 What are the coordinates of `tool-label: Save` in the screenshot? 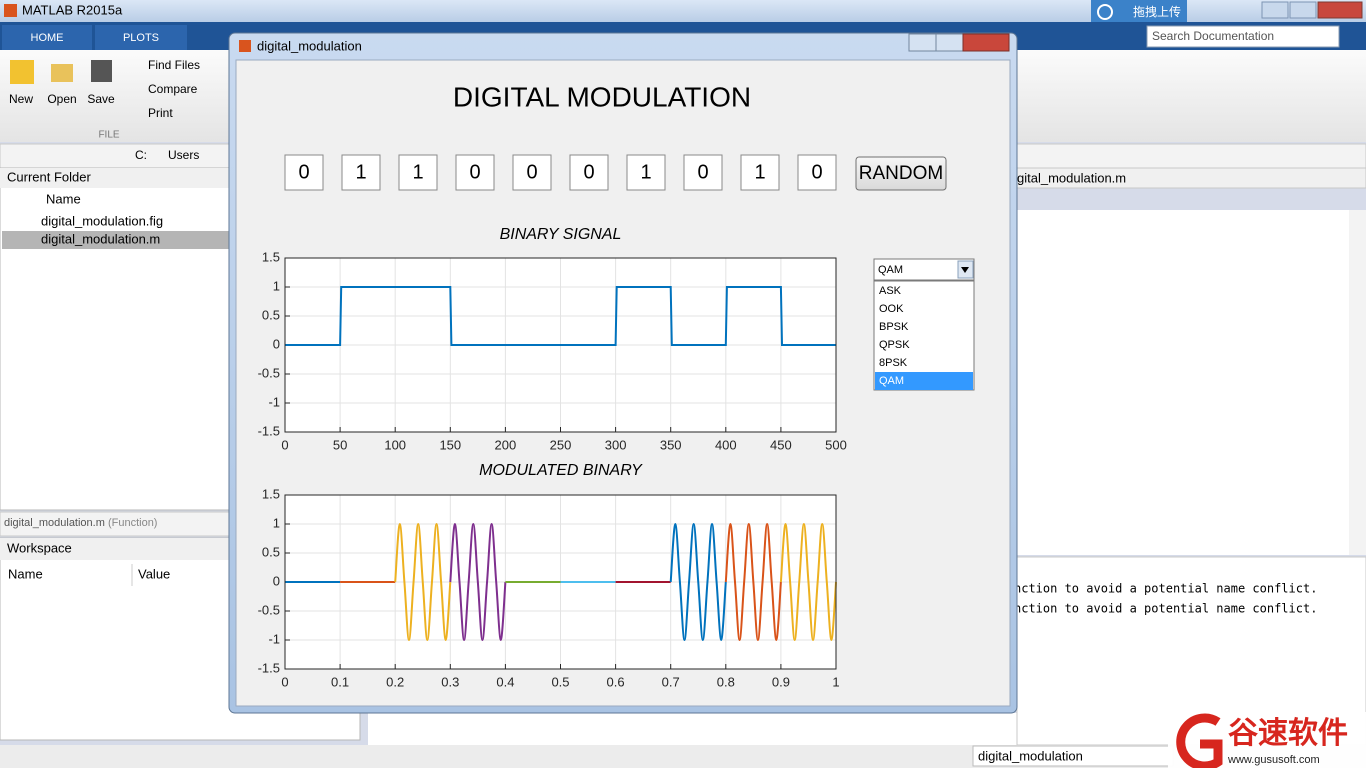 It's located at (101, 99).